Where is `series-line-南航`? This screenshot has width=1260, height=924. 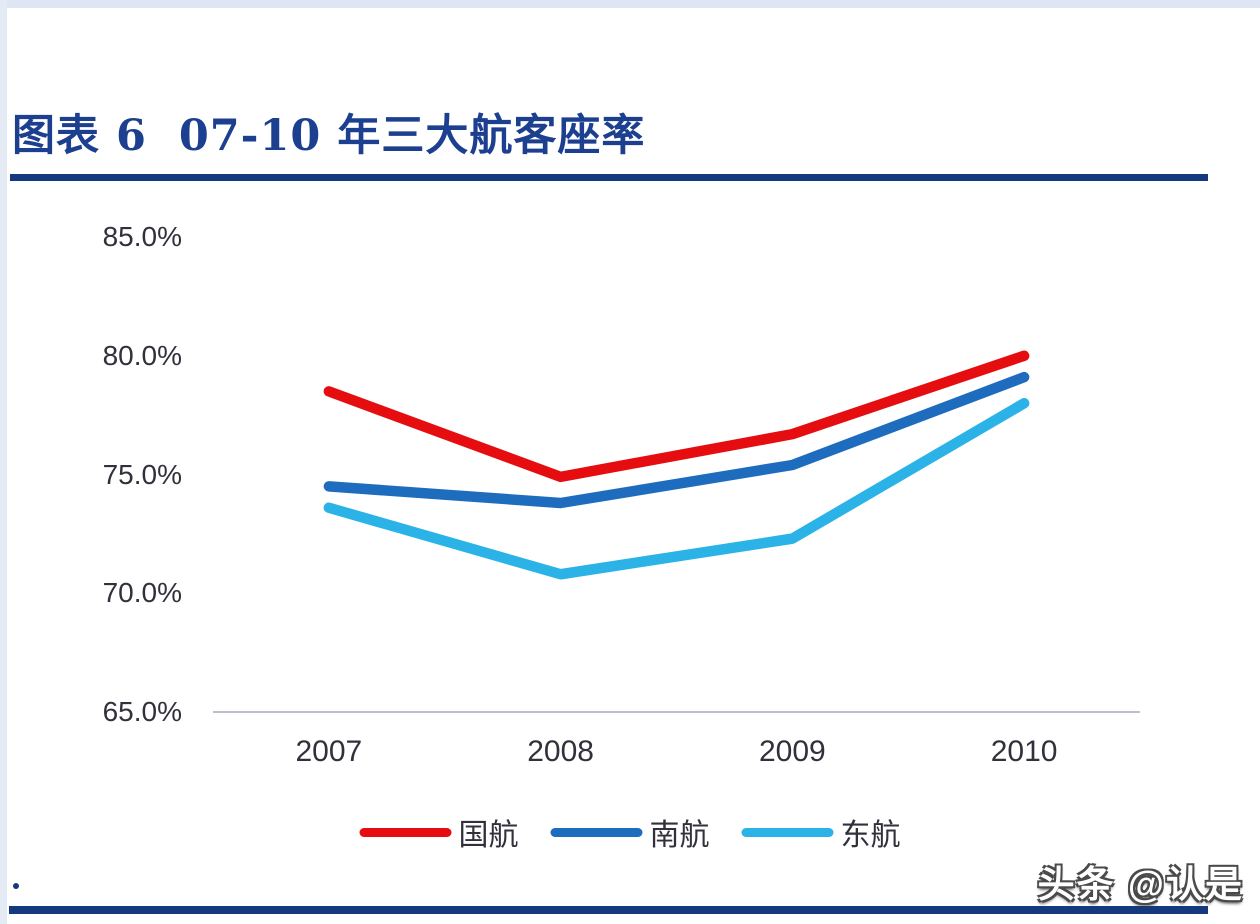
series-line-南航 is located at coordinates (676, 440).